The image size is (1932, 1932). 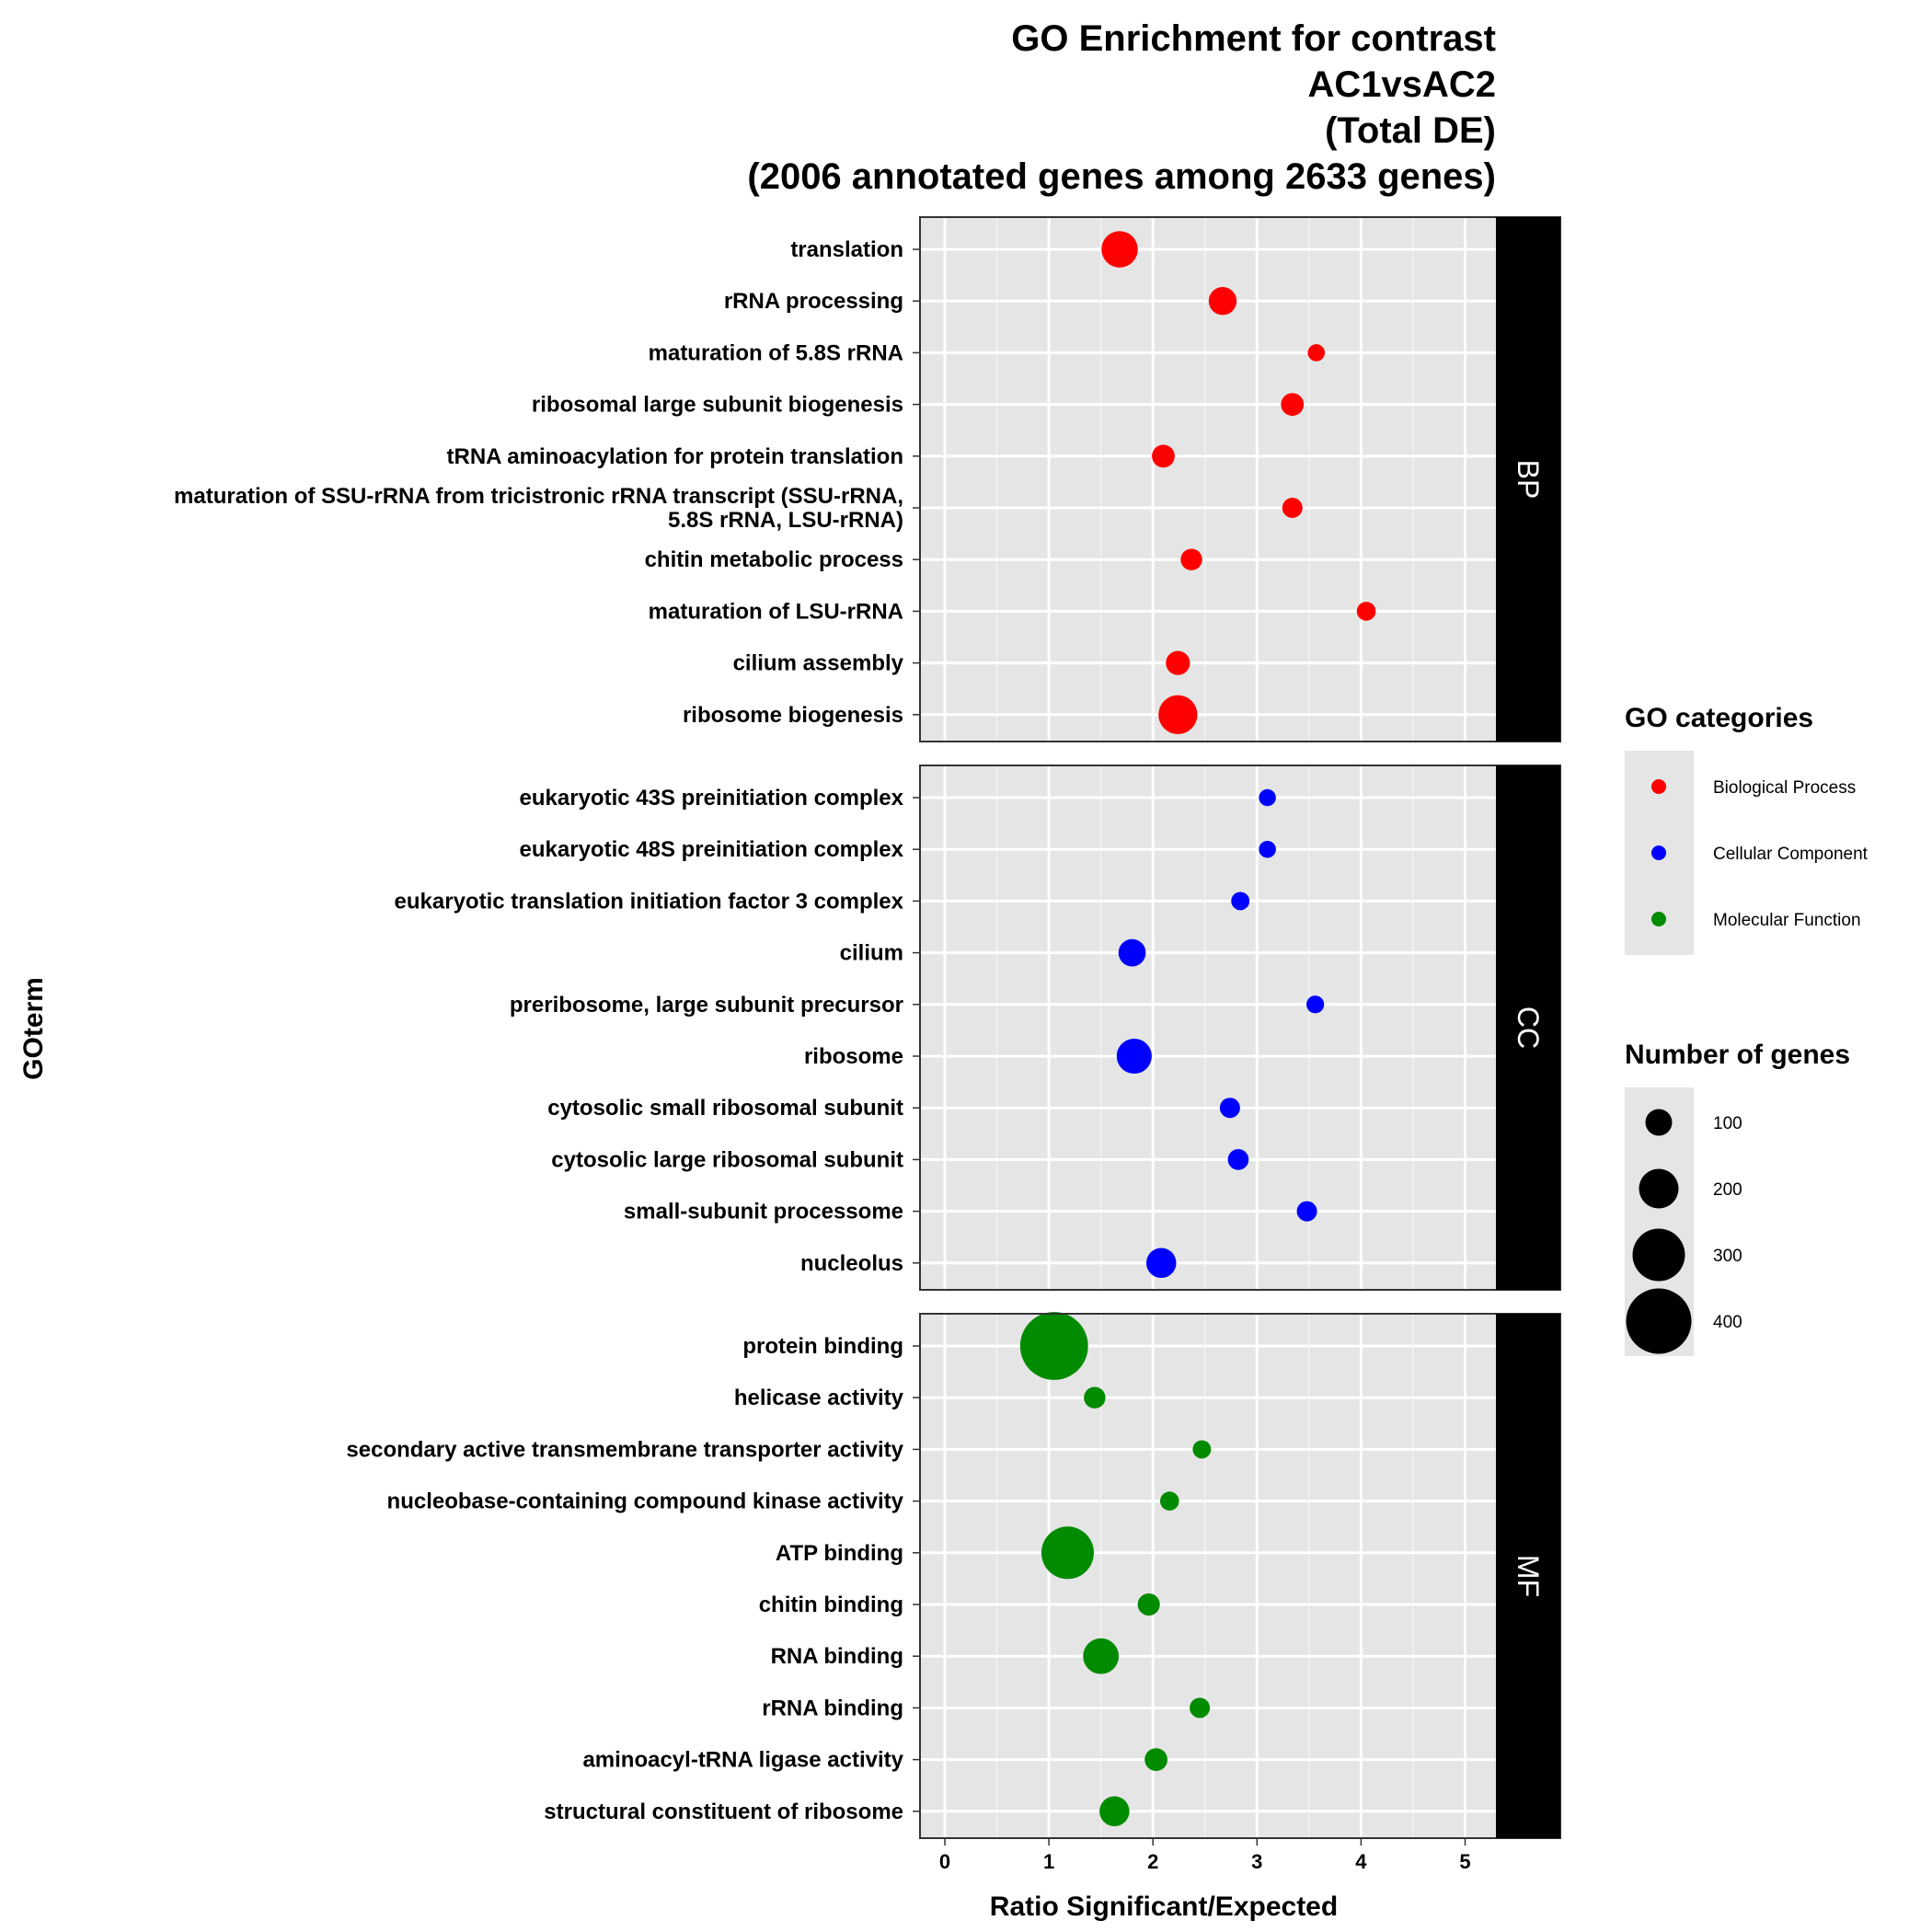 I want to click on y-tick-label: ribosome, so click(x=853, y=1056).